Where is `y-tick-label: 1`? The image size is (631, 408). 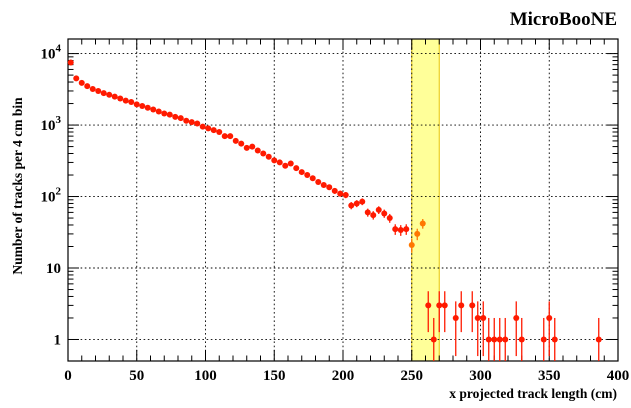 y-tick-label: 1 is located at coordinates (58, 340).